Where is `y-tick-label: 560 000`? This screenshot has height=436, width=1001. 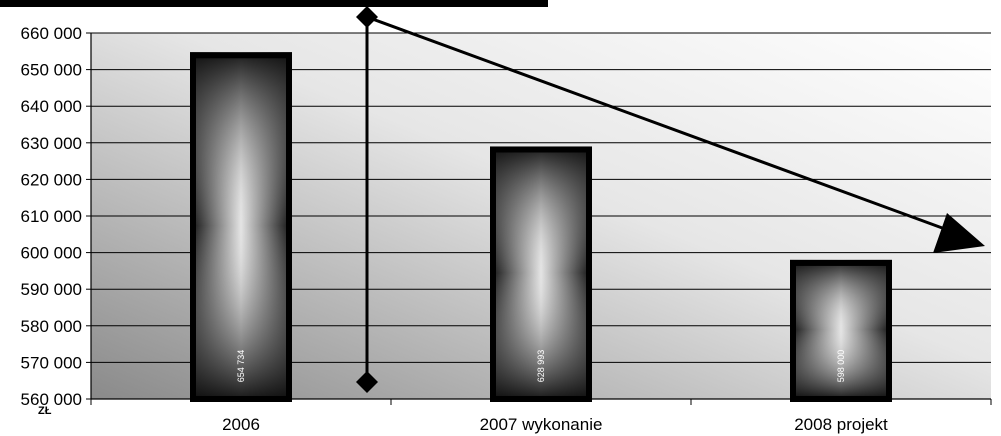
y-tick-label: 560 000 is located at coordinates (51, 399).